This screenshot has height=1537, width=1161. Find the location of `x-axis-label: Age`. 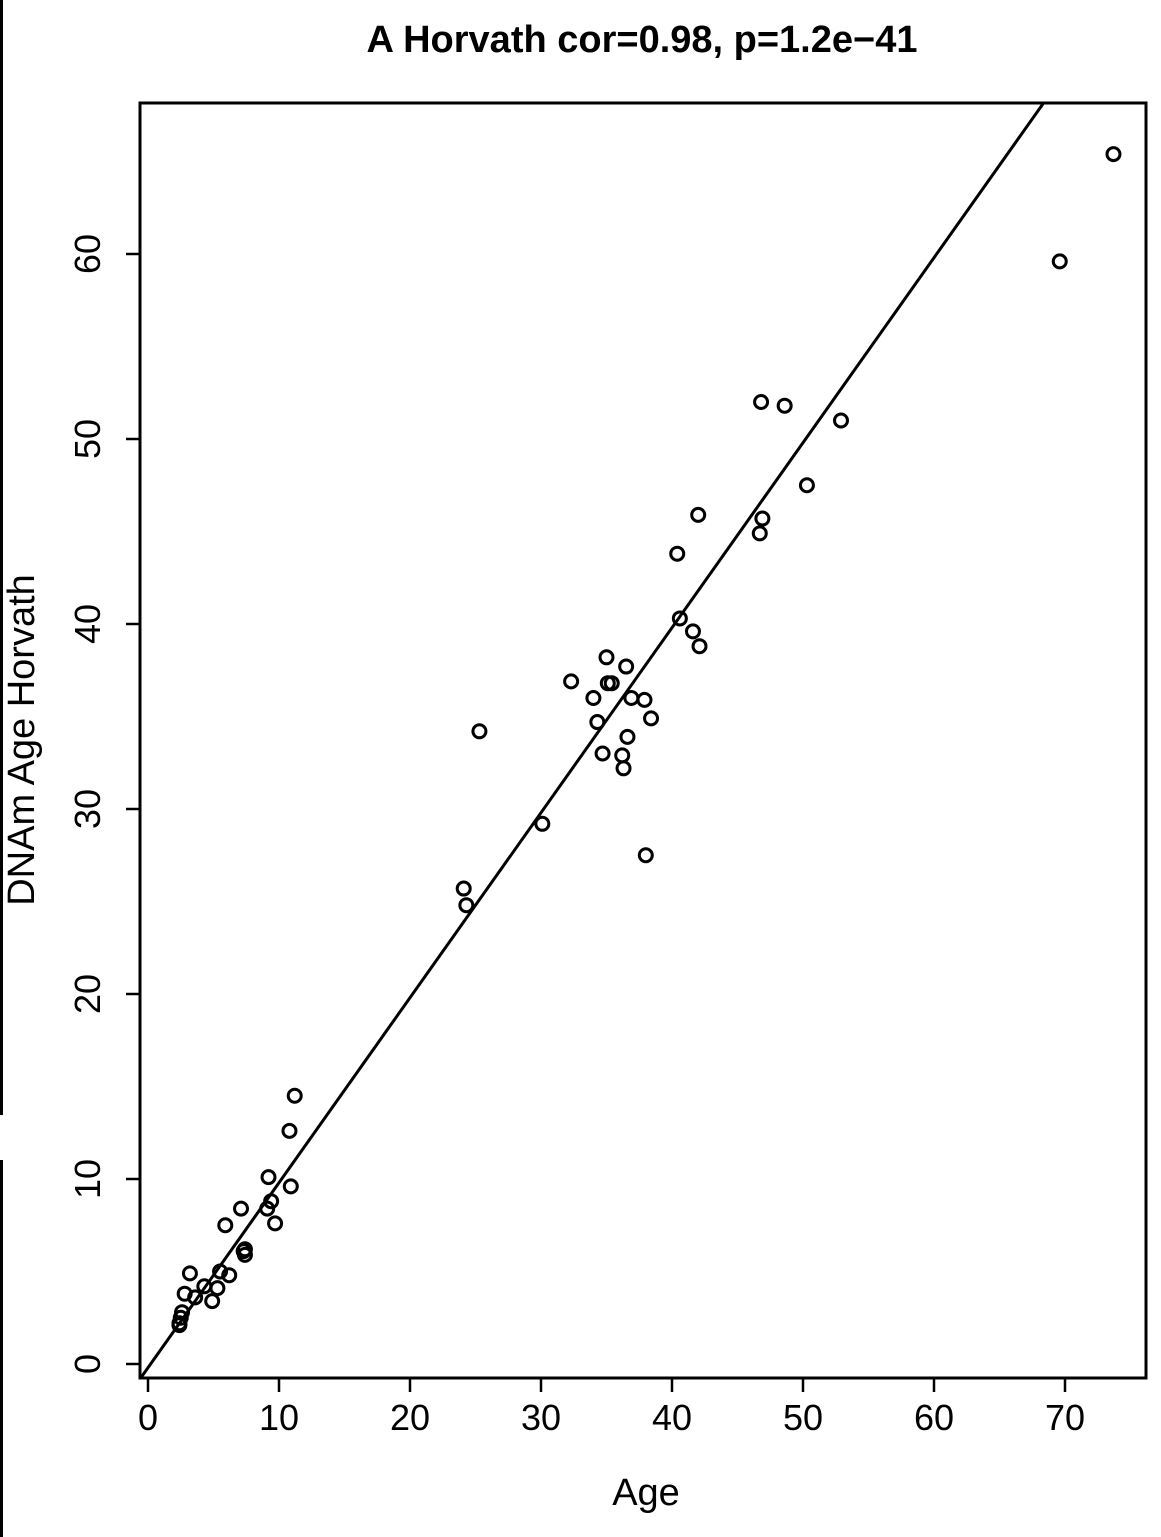

x-axis-label: Age is located at coordinates (646, 1493).